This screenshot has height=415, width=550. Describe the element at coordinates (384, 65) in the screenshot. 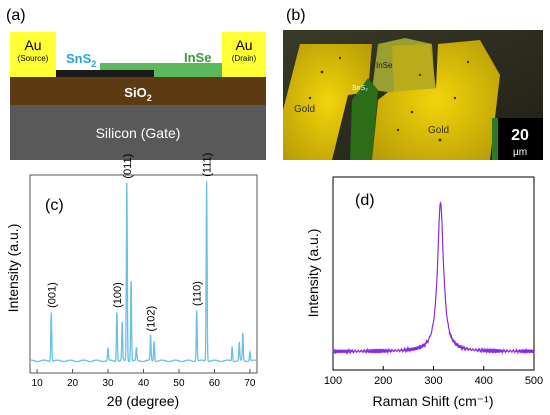

I see `inse-image-label: InSe` at that location.